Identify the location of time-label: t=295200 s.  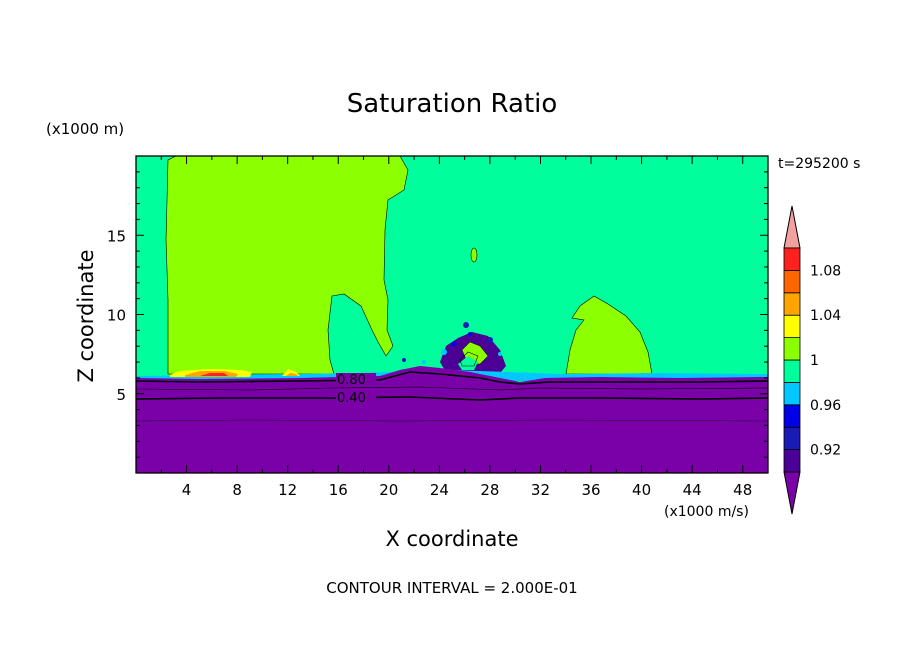
(819, 164).